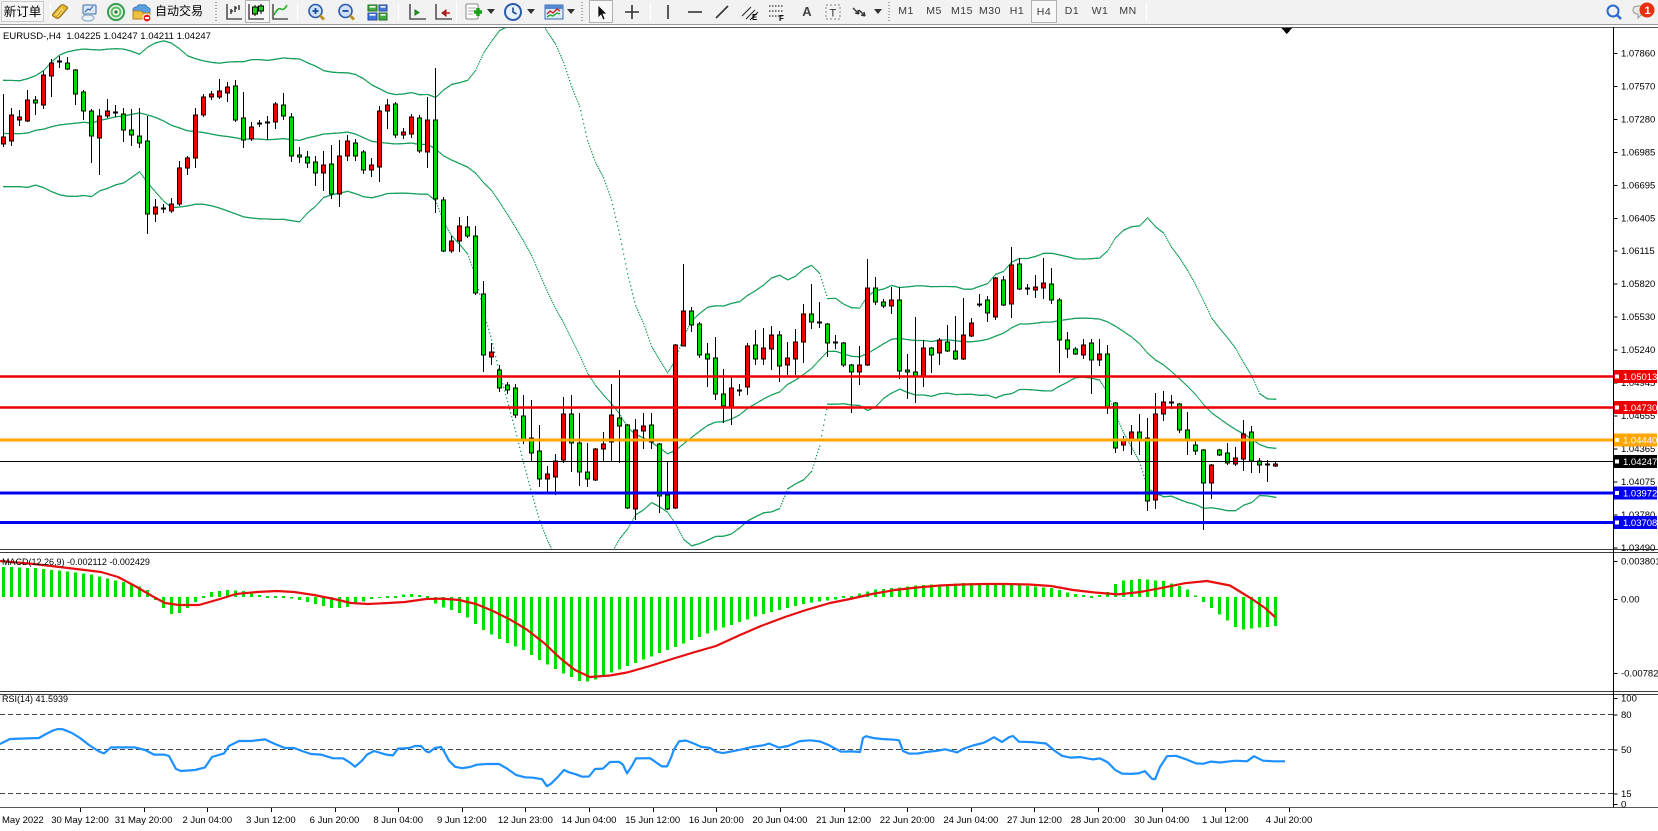  Describe the element at coordinates (207, 820) in the screenshot. I see `svg-text: 2 Jun 04:00` at that location.